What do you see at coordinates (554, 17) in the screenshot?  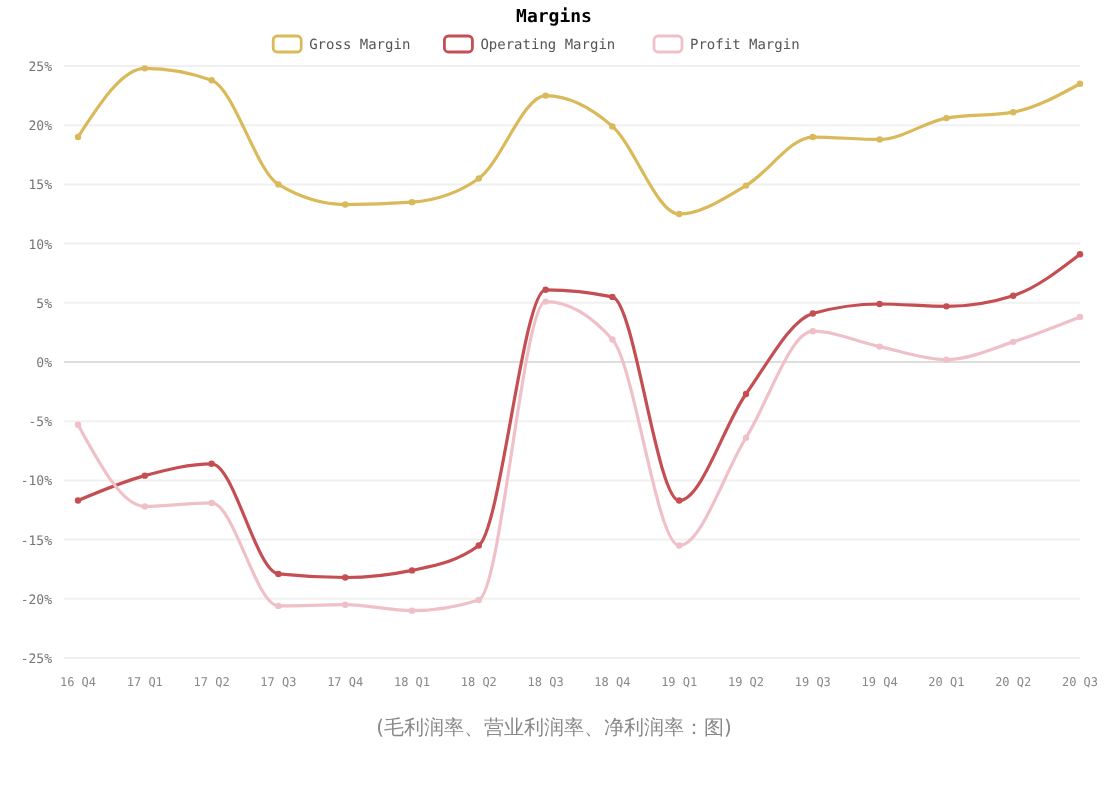 I see `chart-title: Margins` at bounding box center [554, 17].